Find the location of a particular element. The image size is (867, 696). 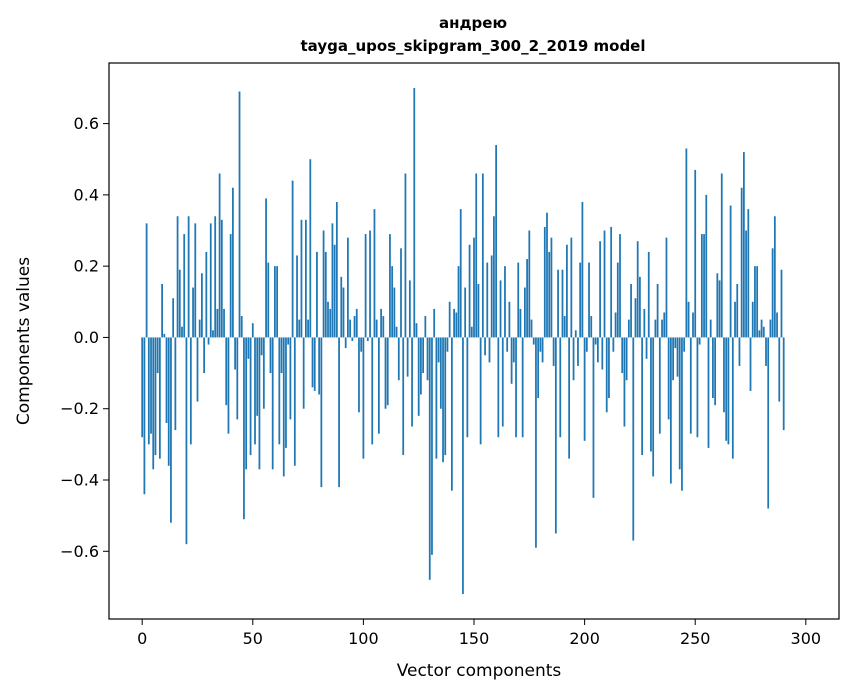

y-tick-label: 0.2 is located at coordinates (86, 266).